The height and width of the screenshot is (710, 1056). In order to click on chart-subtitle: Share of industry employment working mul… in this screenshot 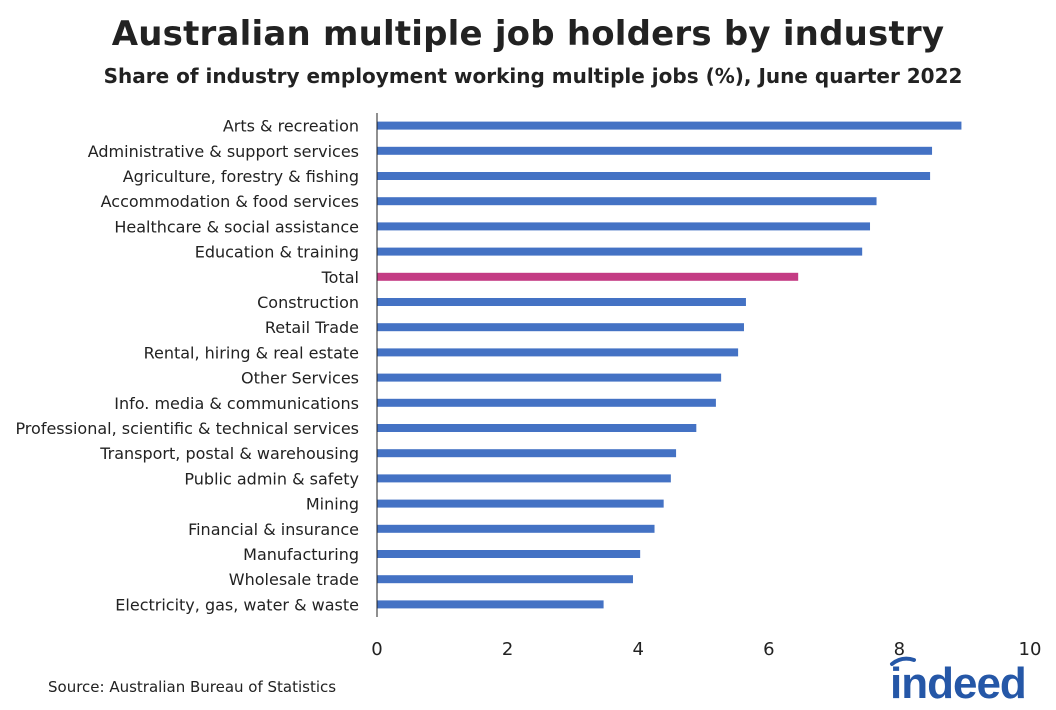, I will do `click(533, 76)`.